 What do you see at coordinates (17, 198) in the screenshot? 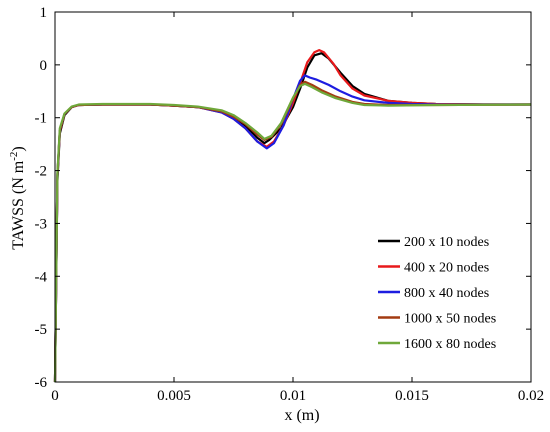
I see `y-axis-label: TAWSS (N m-2)` at bounding box center [17, 198].